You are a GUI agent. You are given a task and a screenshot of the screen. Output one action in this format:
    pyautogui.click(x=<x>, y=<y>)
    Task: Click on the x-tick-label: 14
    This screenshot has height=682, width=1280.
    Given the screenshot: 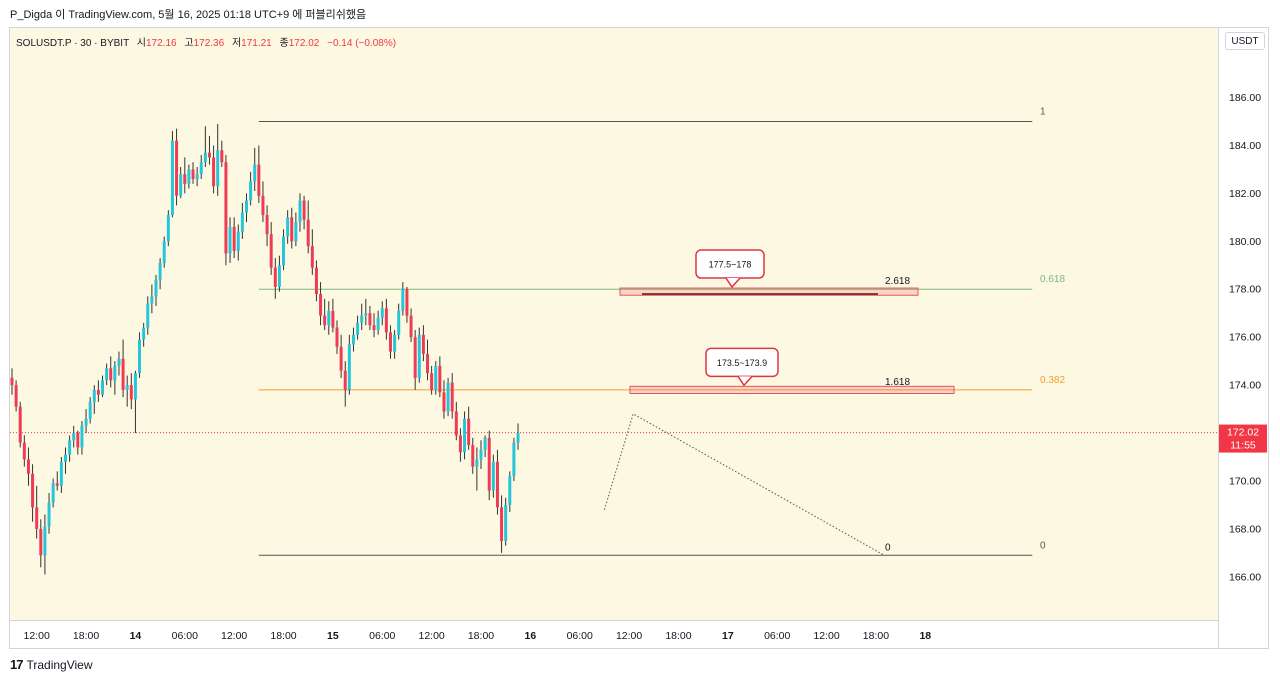 What is the action you would take?
    pyautogui.click(x=136, y=636)
    